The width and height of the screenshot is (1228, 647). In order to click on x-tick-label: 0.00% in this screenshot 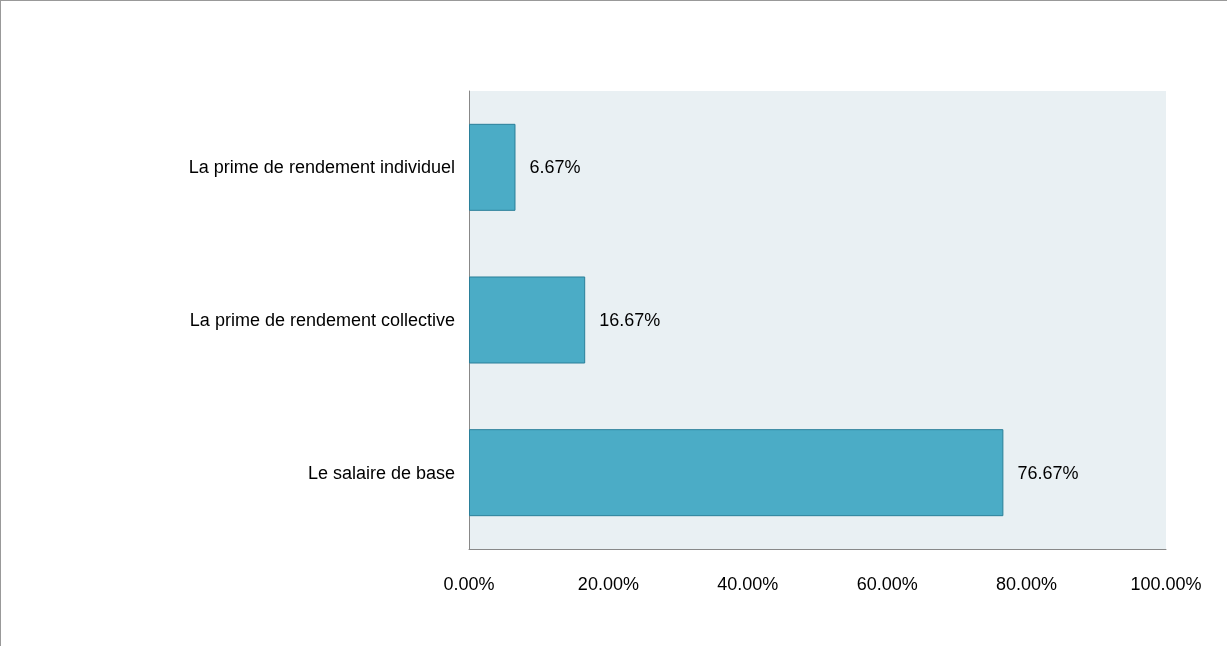, I will do `click(469, 584)`.